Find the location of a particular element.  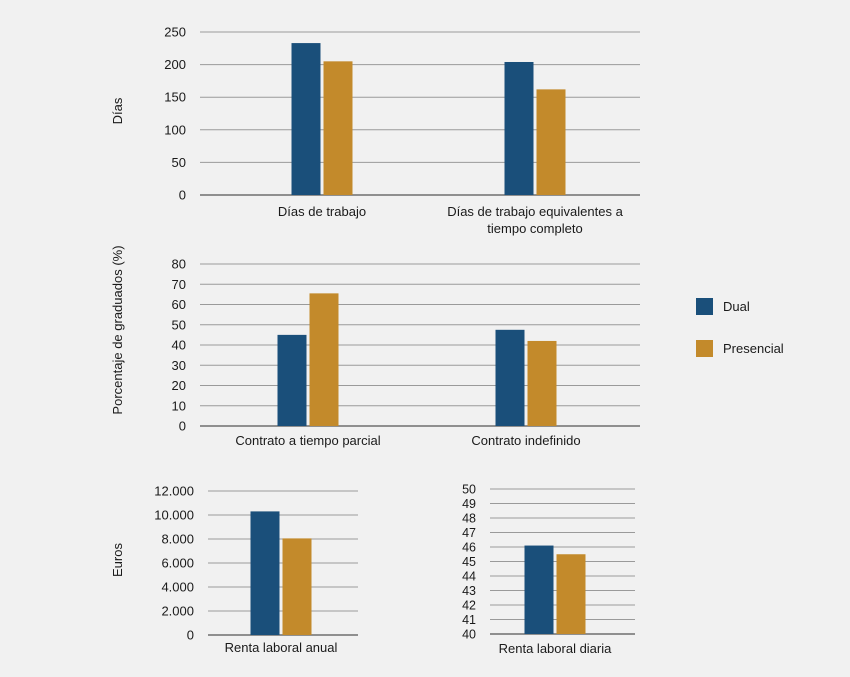

renta-diaria-y-tick-label: 43 is located at coordinates (469, 591).